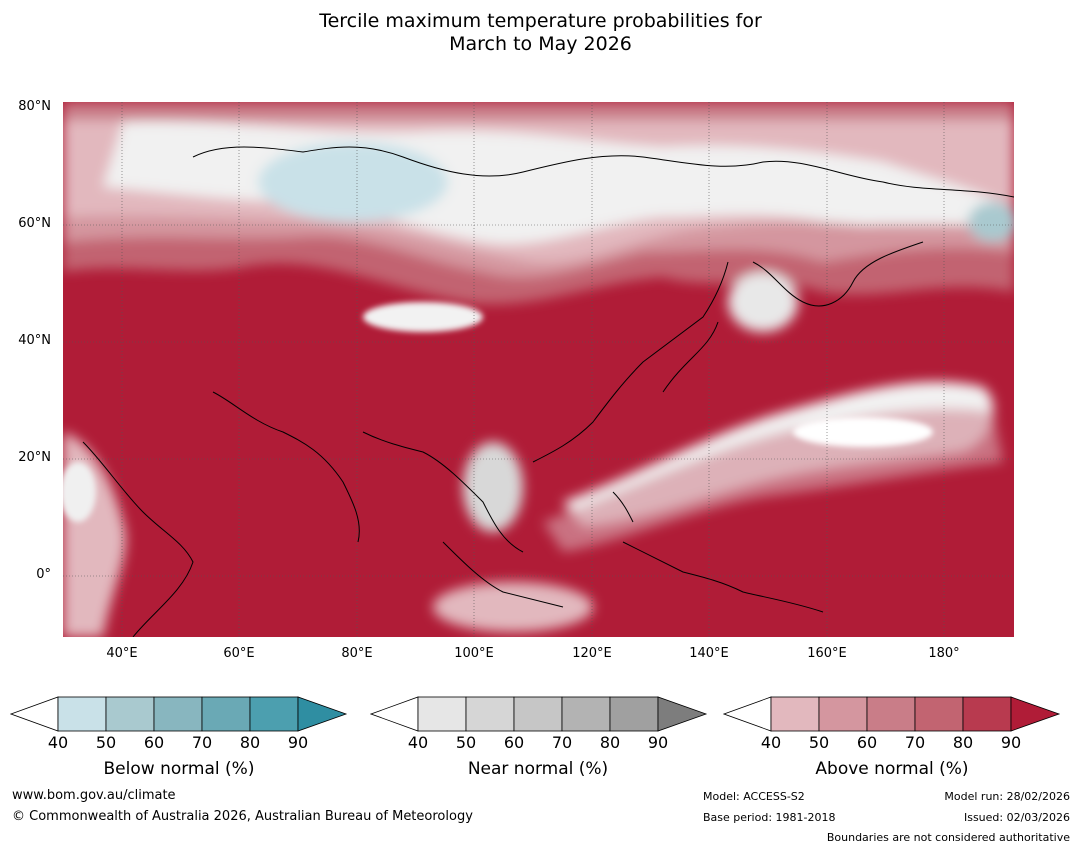  What do you see at coordinates (298, 742) in the screenshot?
I see `colorbar-0-tick-90: 90` at bounding box center [298, 742].